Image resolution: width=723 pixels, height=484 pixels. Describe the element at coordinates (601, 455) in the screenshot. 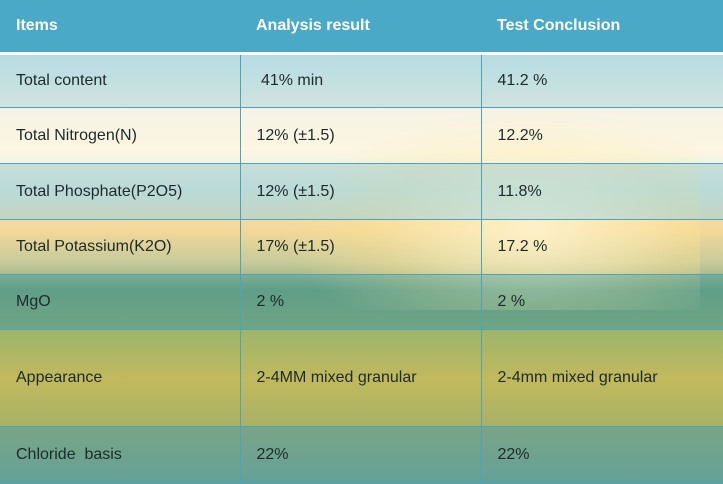

I see `cell-test-conclusion: 22%` at that location.